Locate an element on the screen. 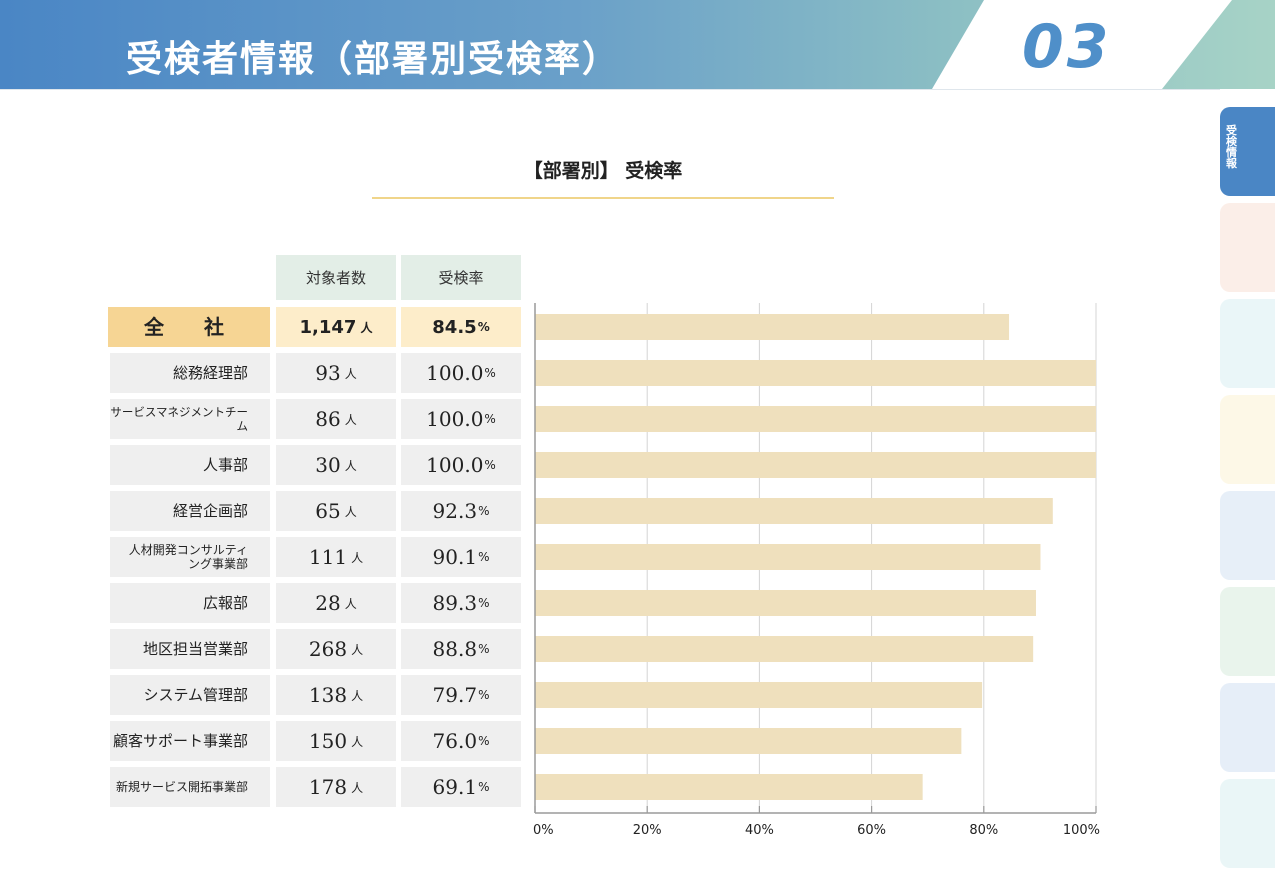 This screenshot has height=885, width=1275. row-label: 地区担当営業部 is located at coordinates (190, 649).